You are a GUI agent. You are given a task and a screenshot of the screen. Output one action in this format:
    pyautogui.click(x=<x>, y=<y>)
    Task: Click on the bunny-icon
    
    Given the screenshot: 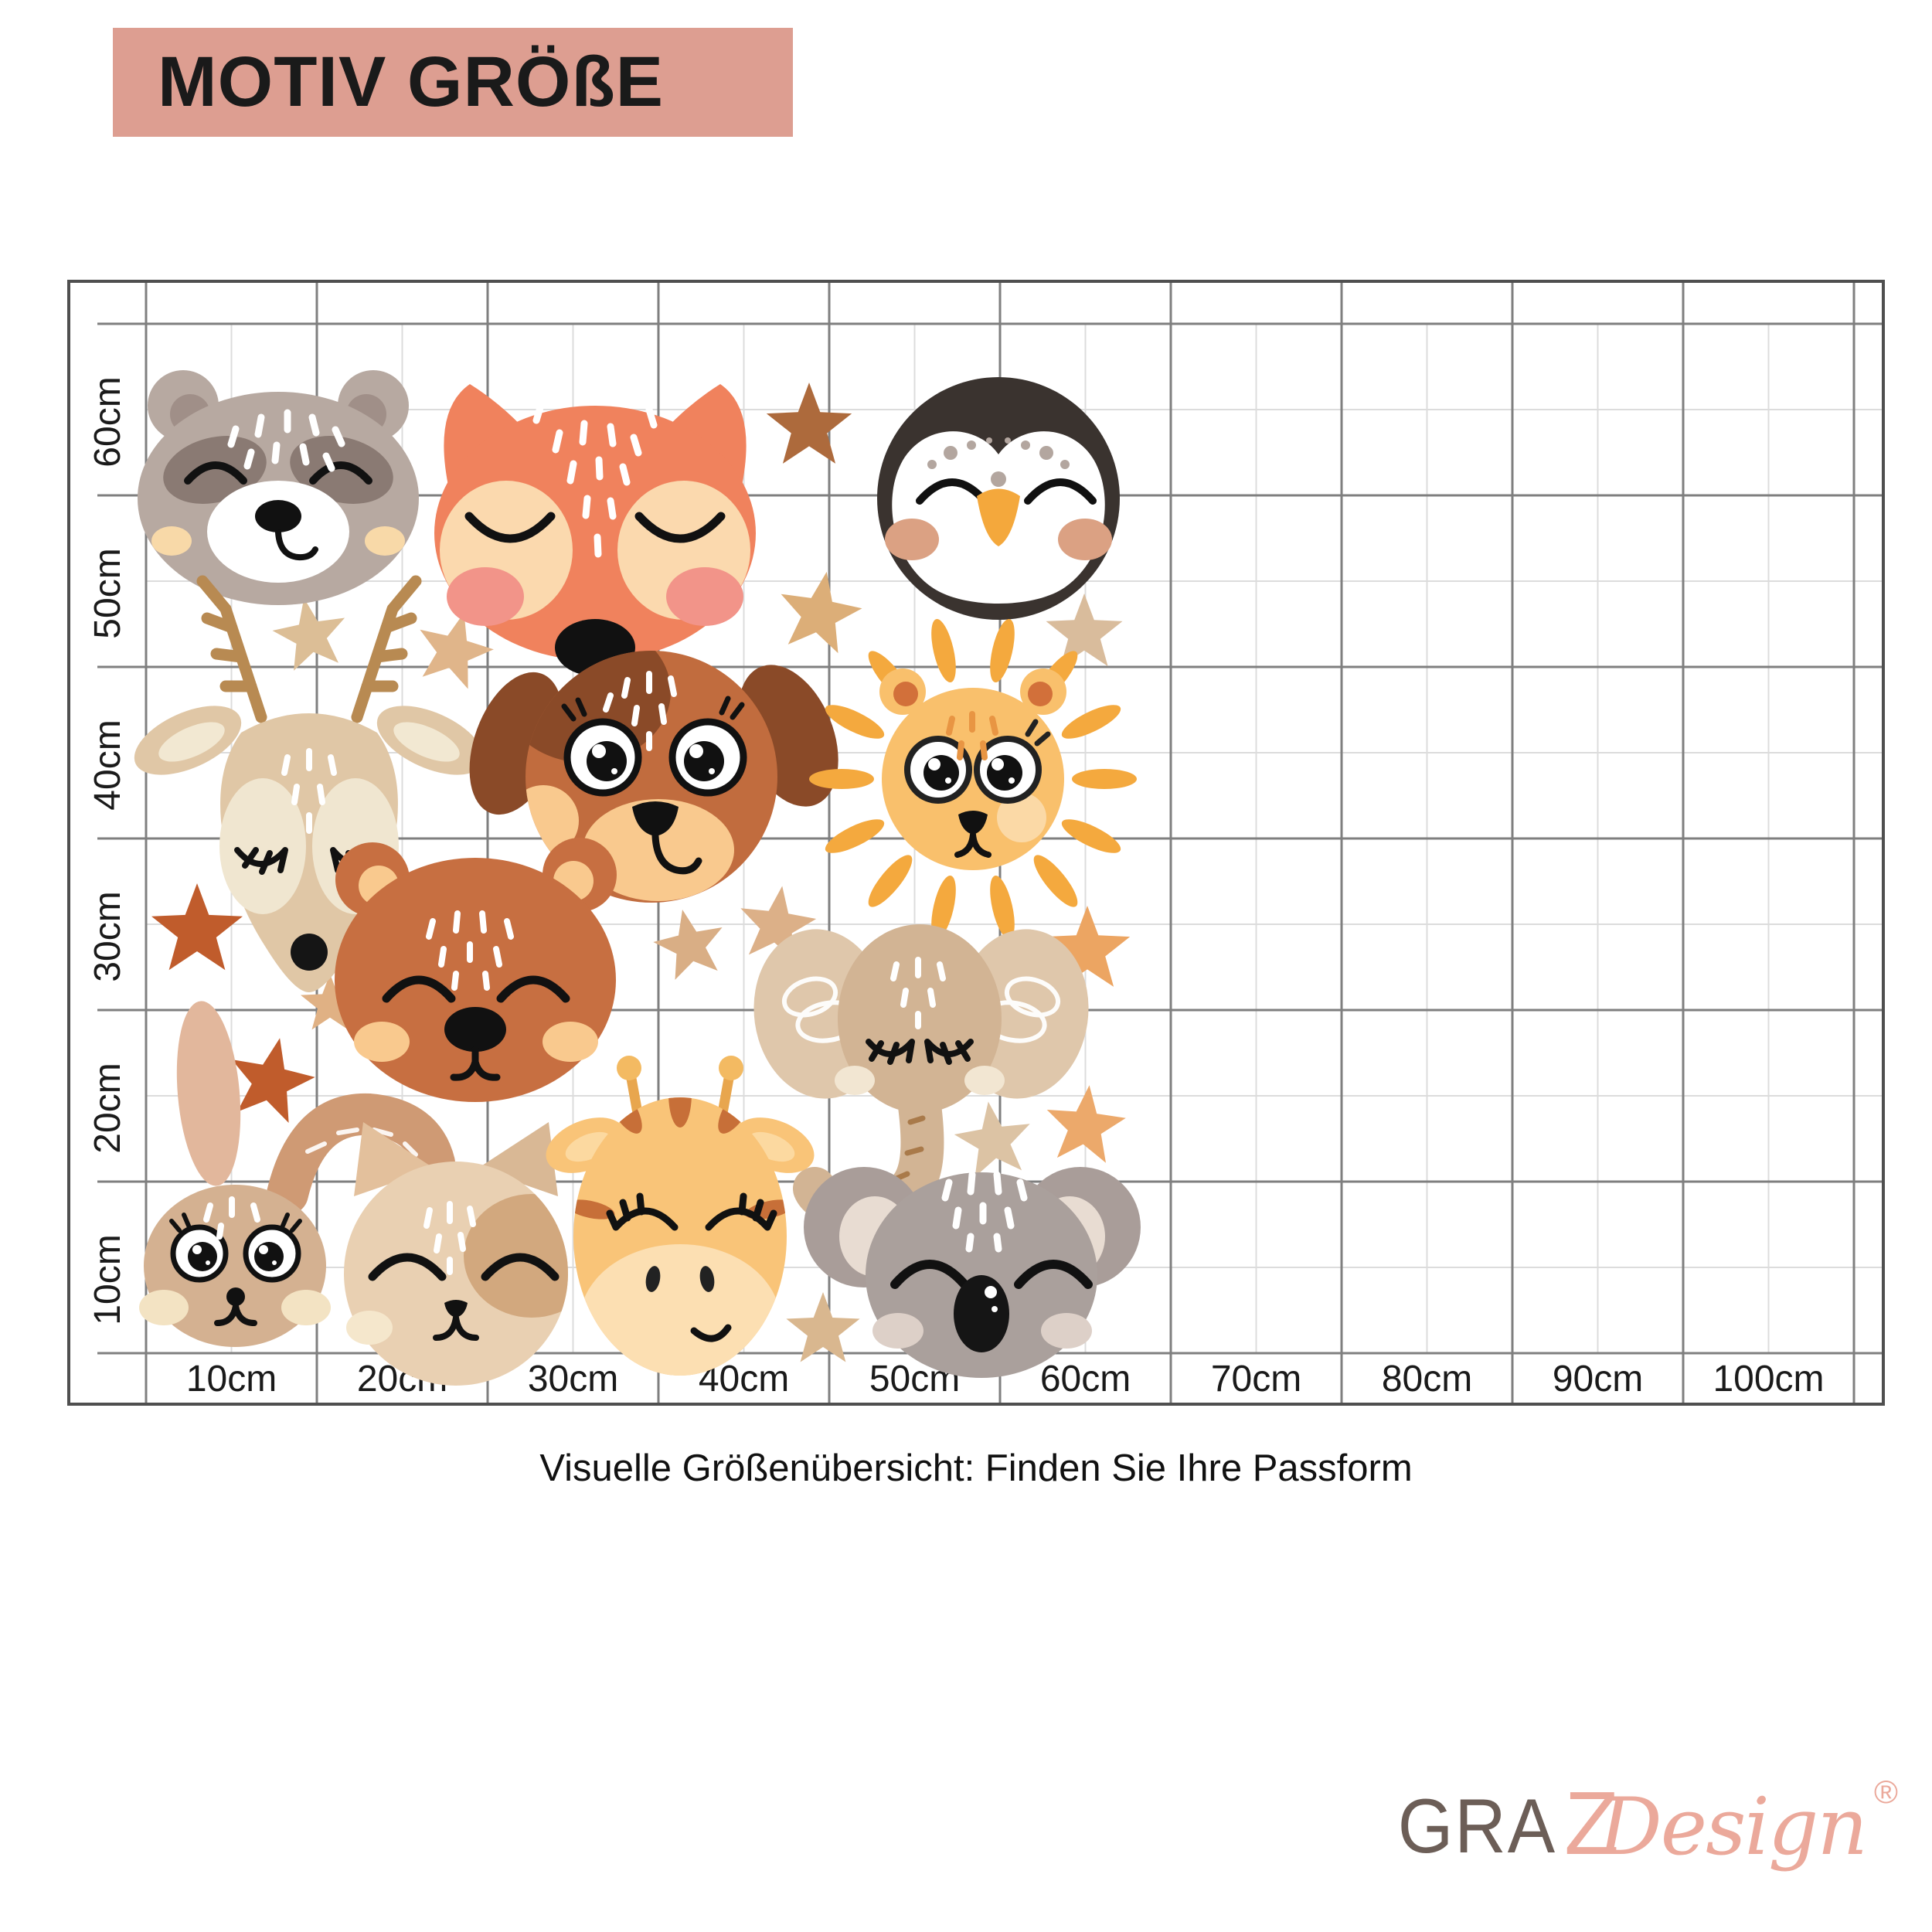 What is the action you would take?
    pyautogui.click(x=297, y=1174)
    